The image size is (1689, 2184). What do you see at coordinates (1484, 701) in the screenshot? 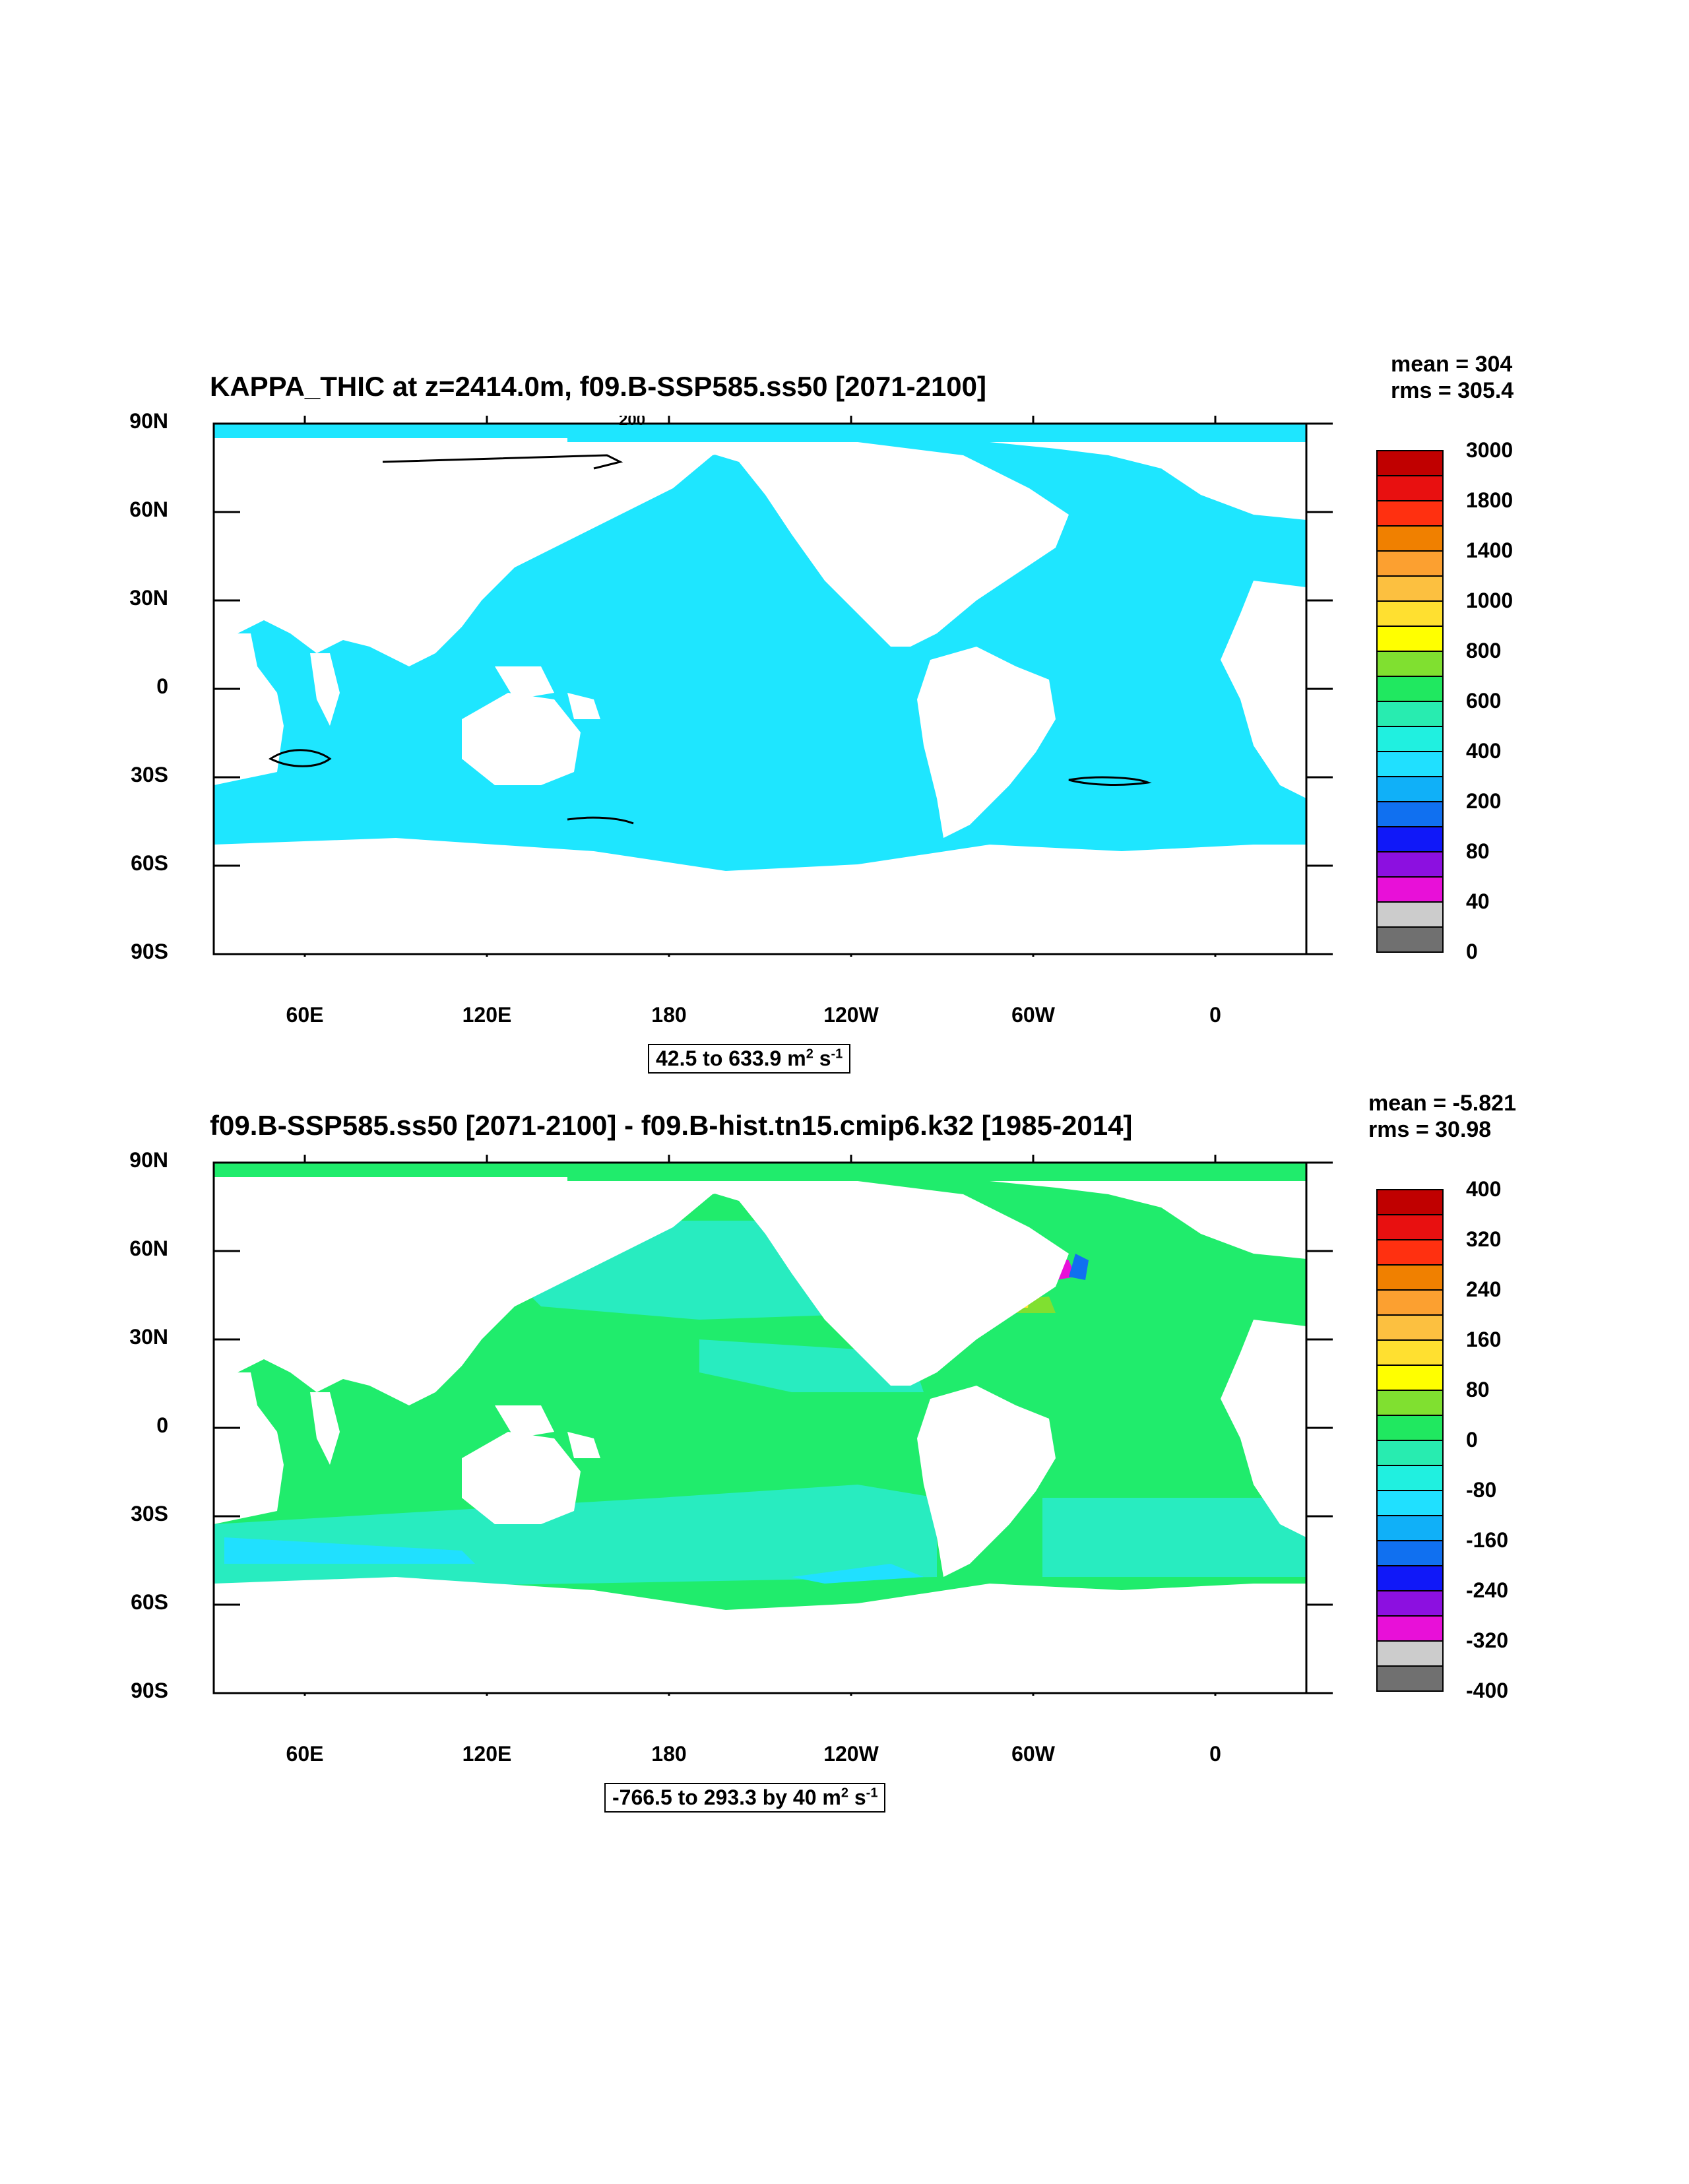
I see `colorbar-label: 600` at bounding box center [1484, 701].